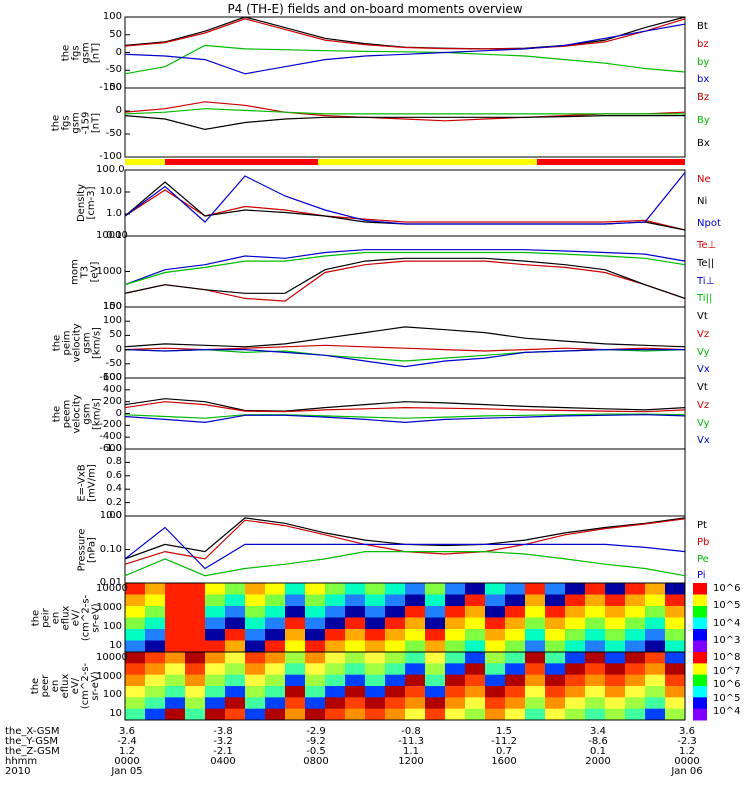  I want to click on legend-label: Pi, so click(701, 576).